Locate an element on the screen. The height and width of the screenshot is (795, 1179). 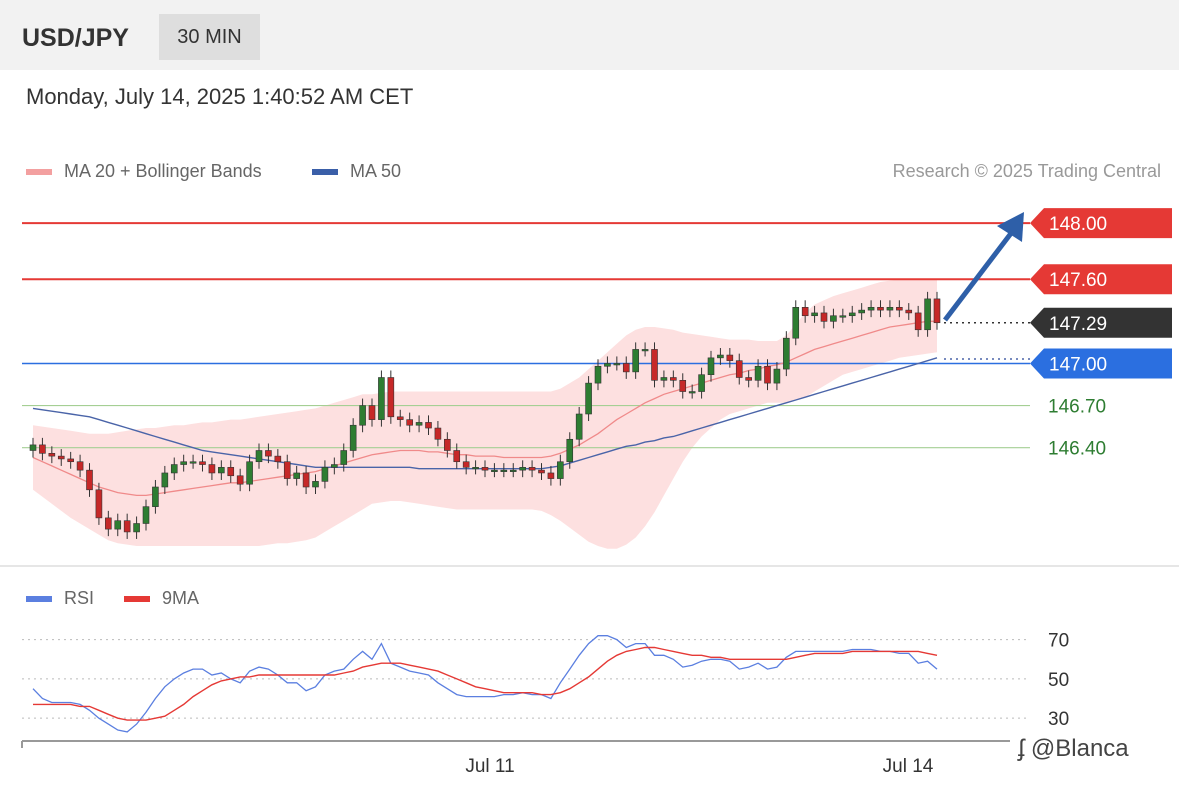
rsi-ma-line is located at coordinates (485, 683).